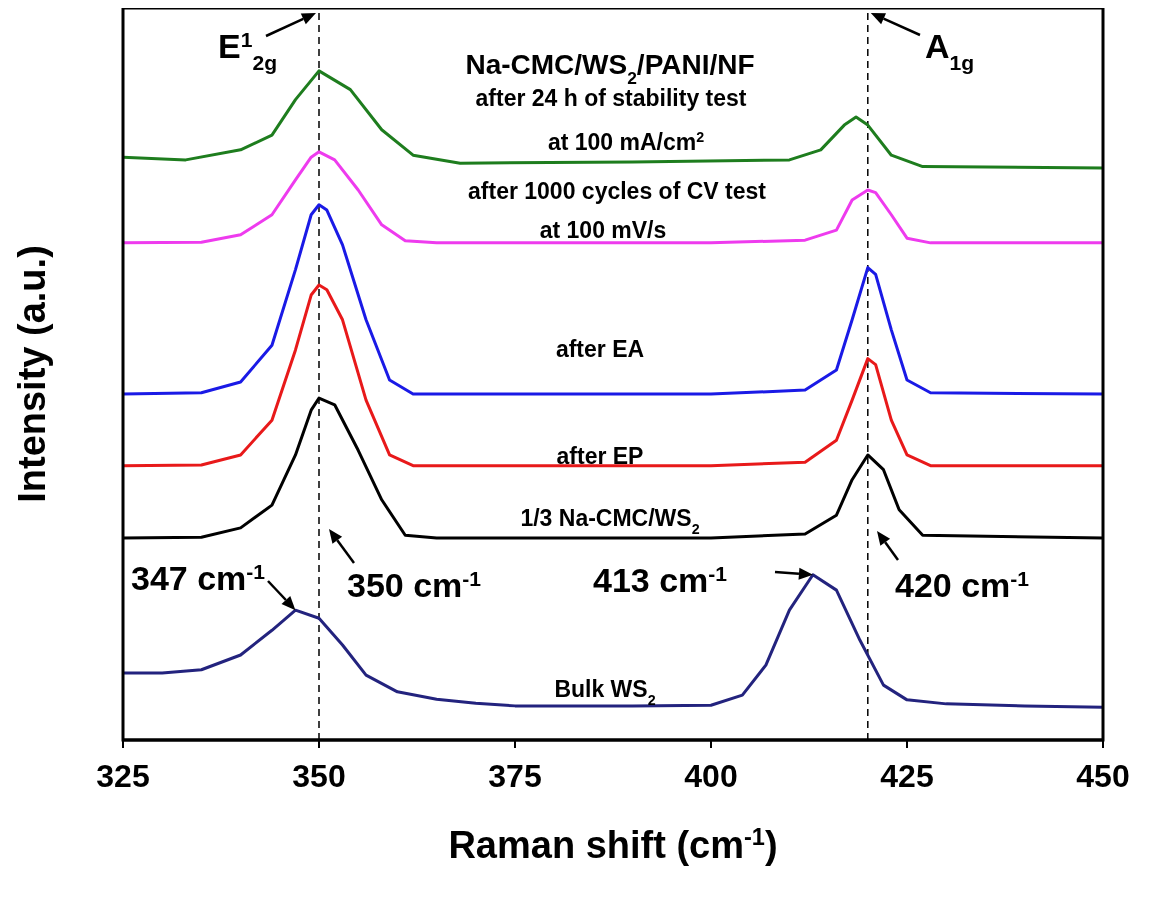 This screenshot has width=1149, height=903. What do you see at coordinates (600, 456) in the screenshot?
I see `series-label: after EP` at bounding box center [600, 456].